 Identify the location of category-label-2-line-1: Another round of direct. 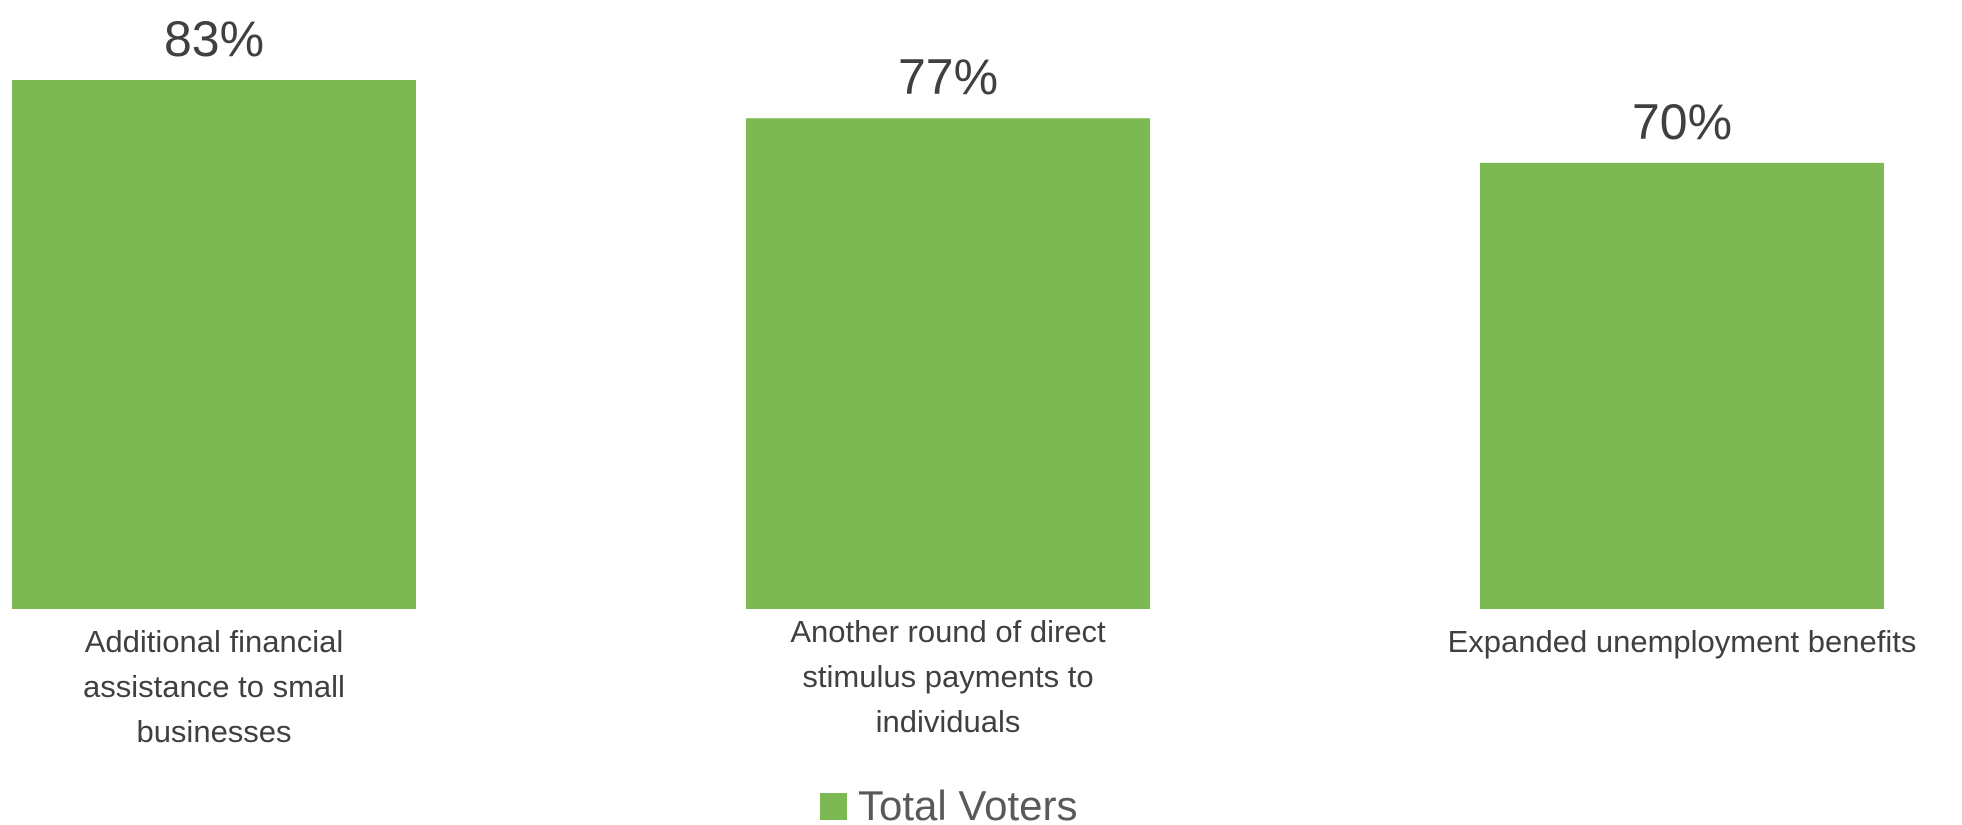
(948, 631).